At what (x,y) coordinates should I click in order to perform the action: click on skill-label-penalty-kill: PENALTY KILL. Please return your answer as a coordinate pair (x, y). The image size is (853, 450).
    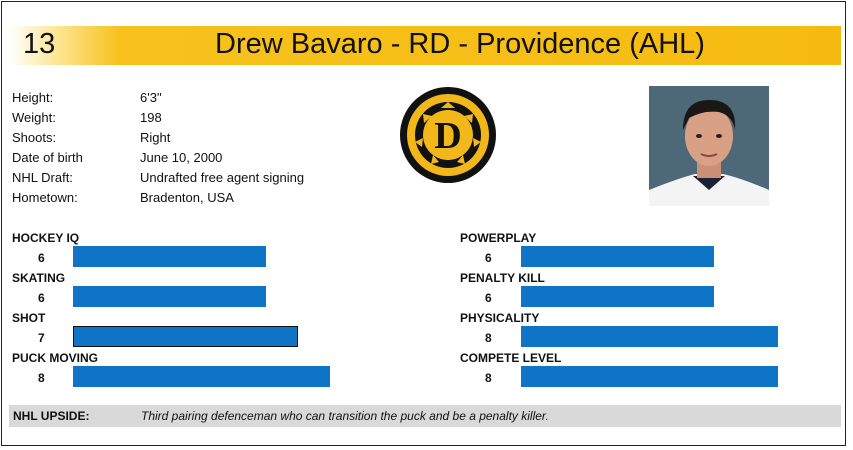
    Looking at the image, I should click on (502, 278).